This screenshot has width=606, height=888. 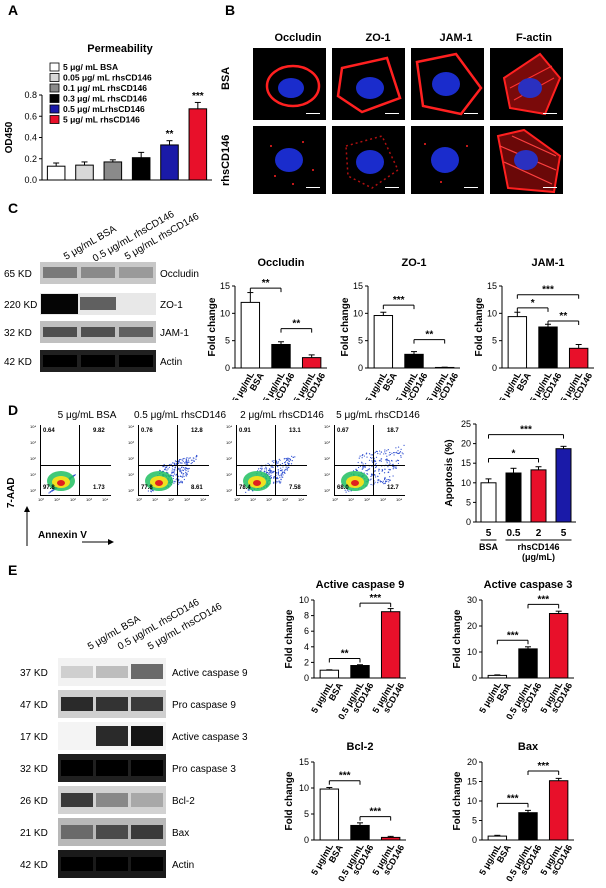 I want to click on panel-label-d: D, so click(x=13, y=410).